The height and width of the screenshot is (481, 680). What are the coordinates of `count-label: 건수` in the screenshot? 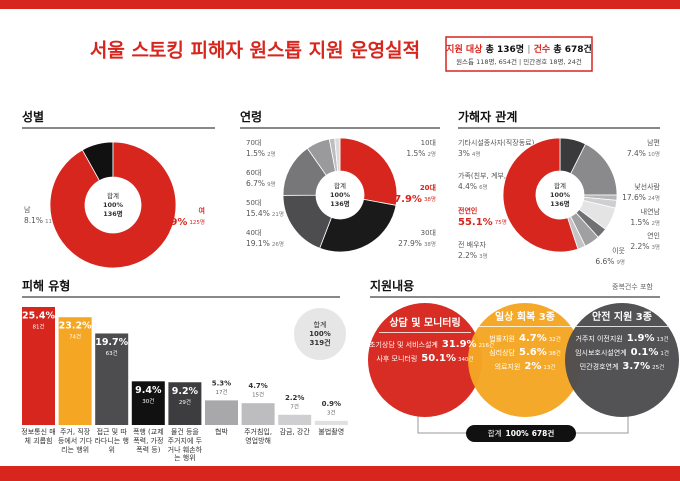 It's located at (542, 49).